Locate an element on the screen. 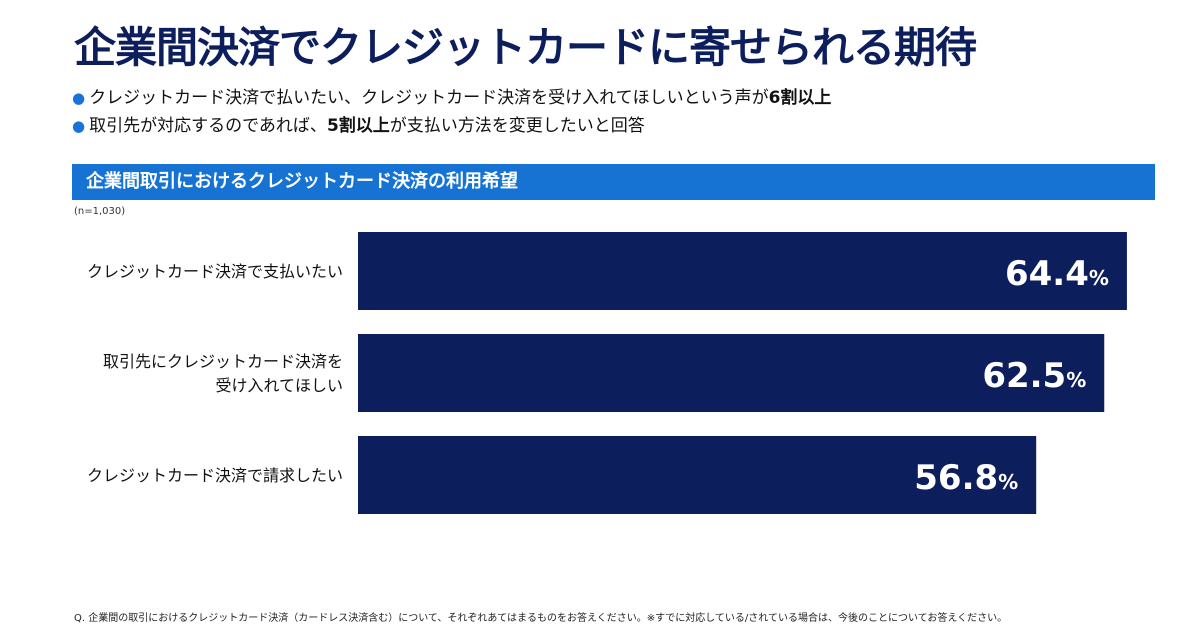  bar-value-label-2: 62.5% is located at coordinates (1034, 376).